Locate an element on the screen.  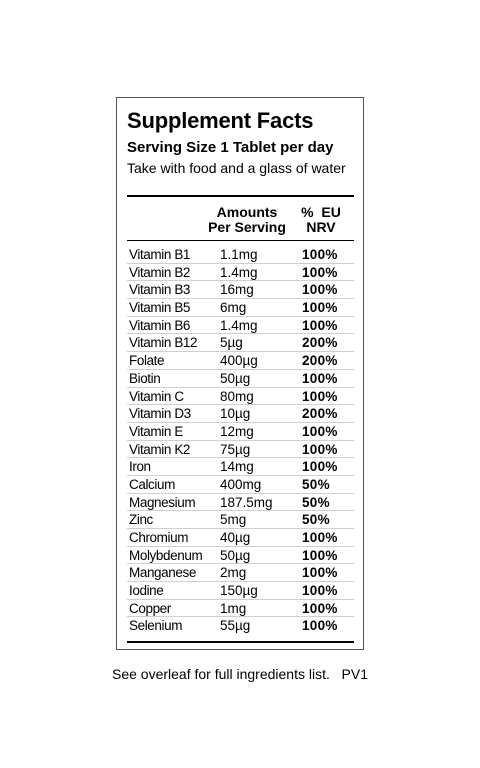
table-row: Vitamin E 12mg 100% is located at coordinates (240, 432).